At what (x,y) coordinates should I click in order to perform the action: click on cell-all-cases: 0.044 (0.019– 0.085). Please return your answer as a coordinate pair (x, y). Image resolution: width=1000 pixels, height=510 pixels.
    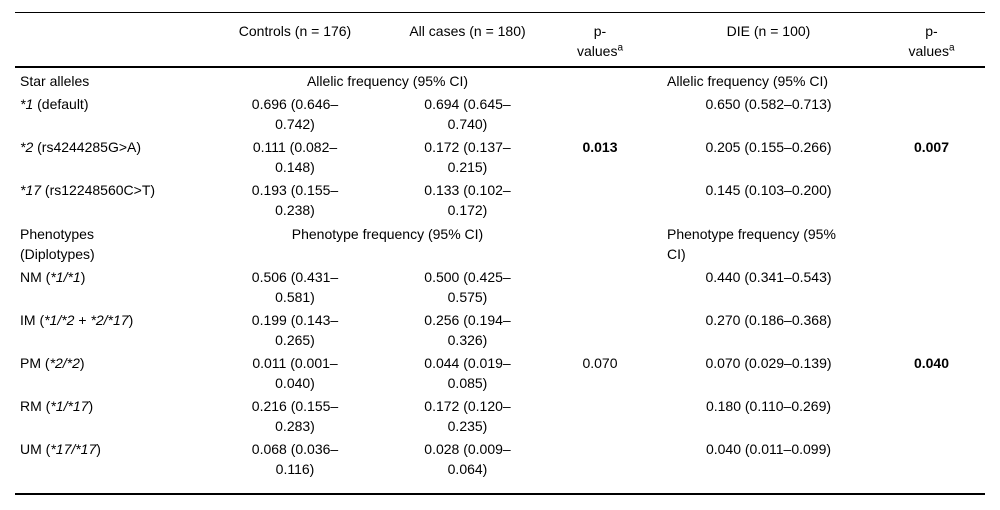
    Looking at the image, I should click on (467, 373).